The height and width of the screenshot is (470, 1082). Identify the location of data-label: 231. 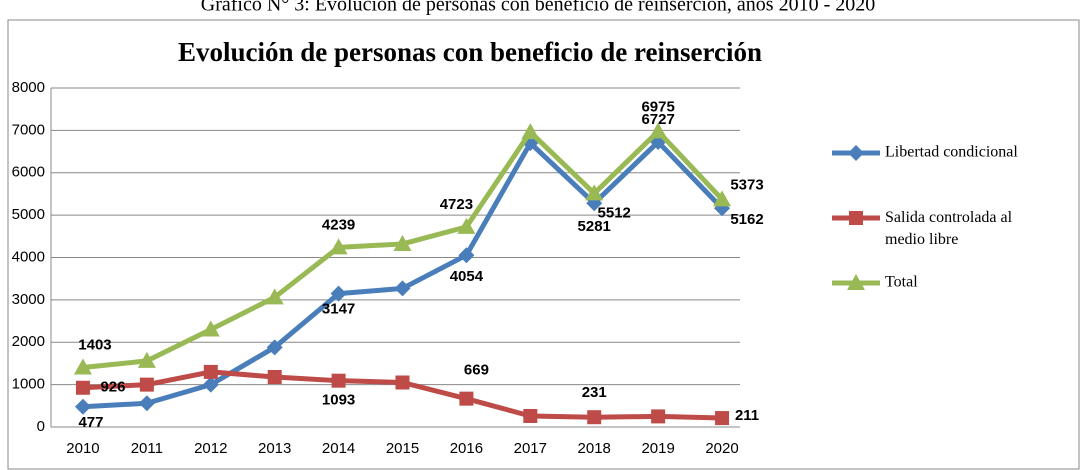
(594, 392).